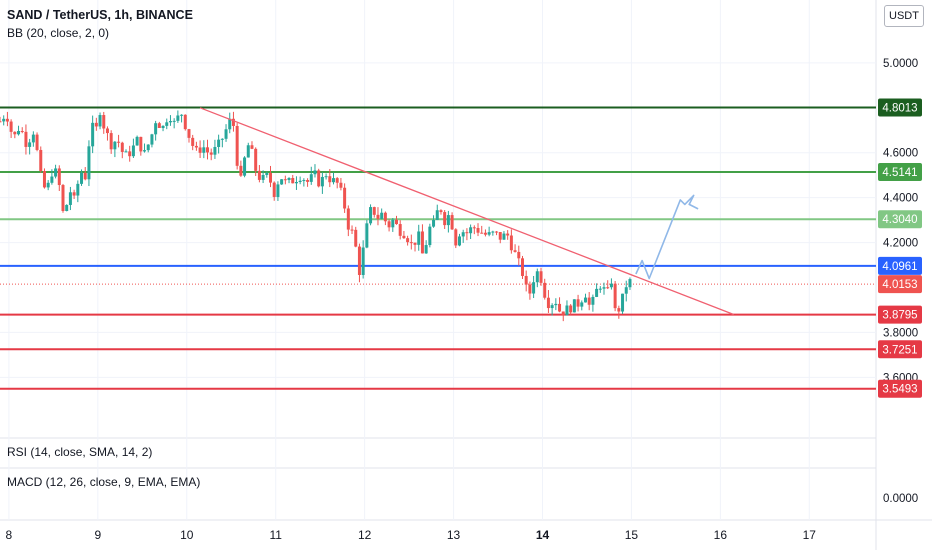  I want to click on level-price-label: 4.3040, so click(899, 220).